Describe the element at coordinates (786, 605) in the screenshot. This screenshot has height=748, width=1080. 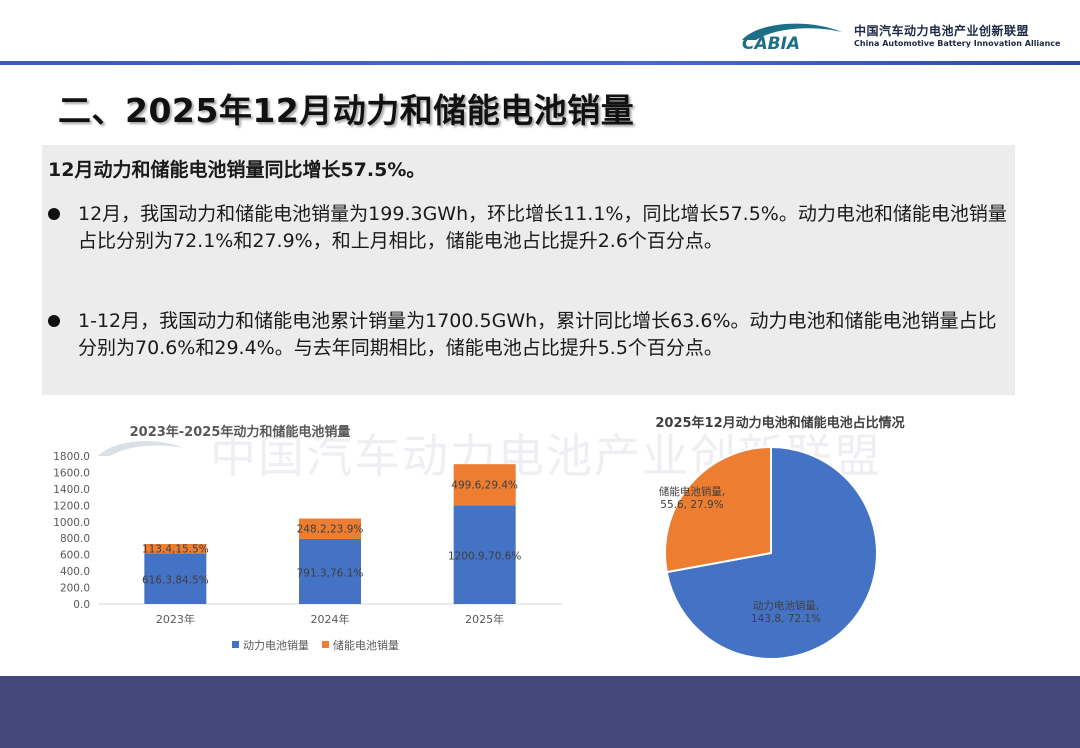
I see `pie-label: 动力电池销量,` at that location.